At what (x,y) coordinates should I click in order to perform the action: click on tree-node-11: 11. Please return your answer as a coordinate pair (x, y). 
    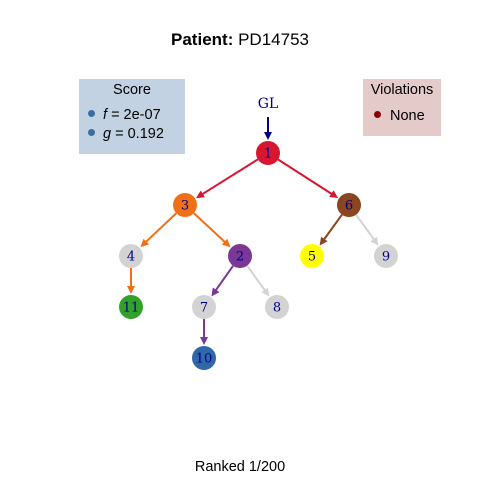
    Looking at the image, I should click on (131, 307).